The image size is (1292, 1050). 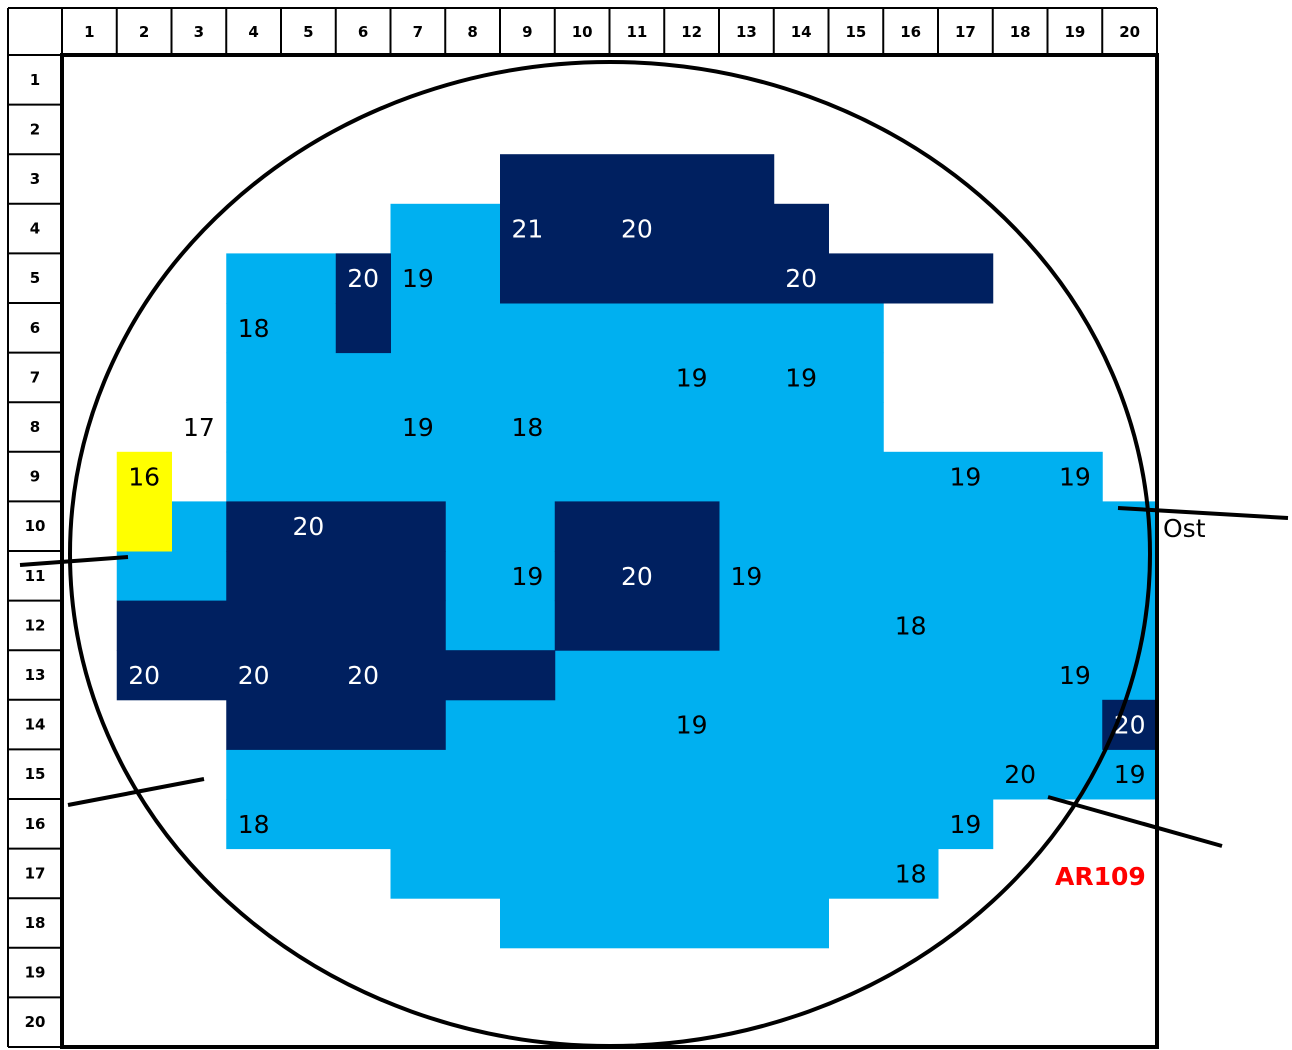 I want to click on column-header: 18, so click(x=1020, y=32).